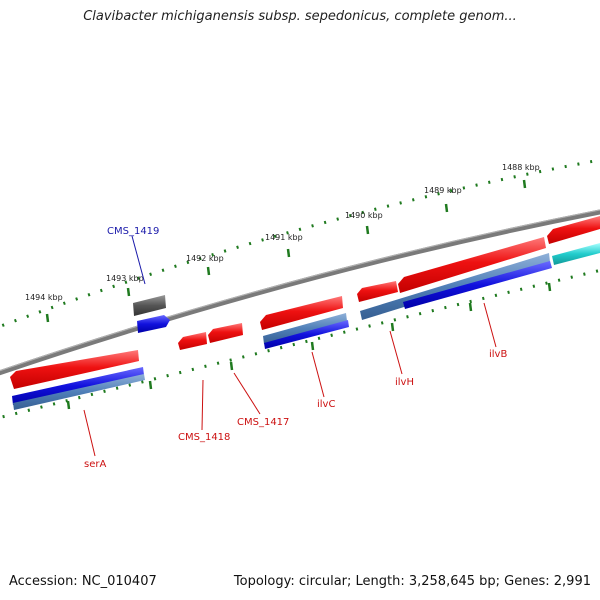 The width and height of the screenshot is (600, 600). Describe the element at coordinates (364, 215) in the screenshot. I see `scale-label: 1490 kbp` at that location.